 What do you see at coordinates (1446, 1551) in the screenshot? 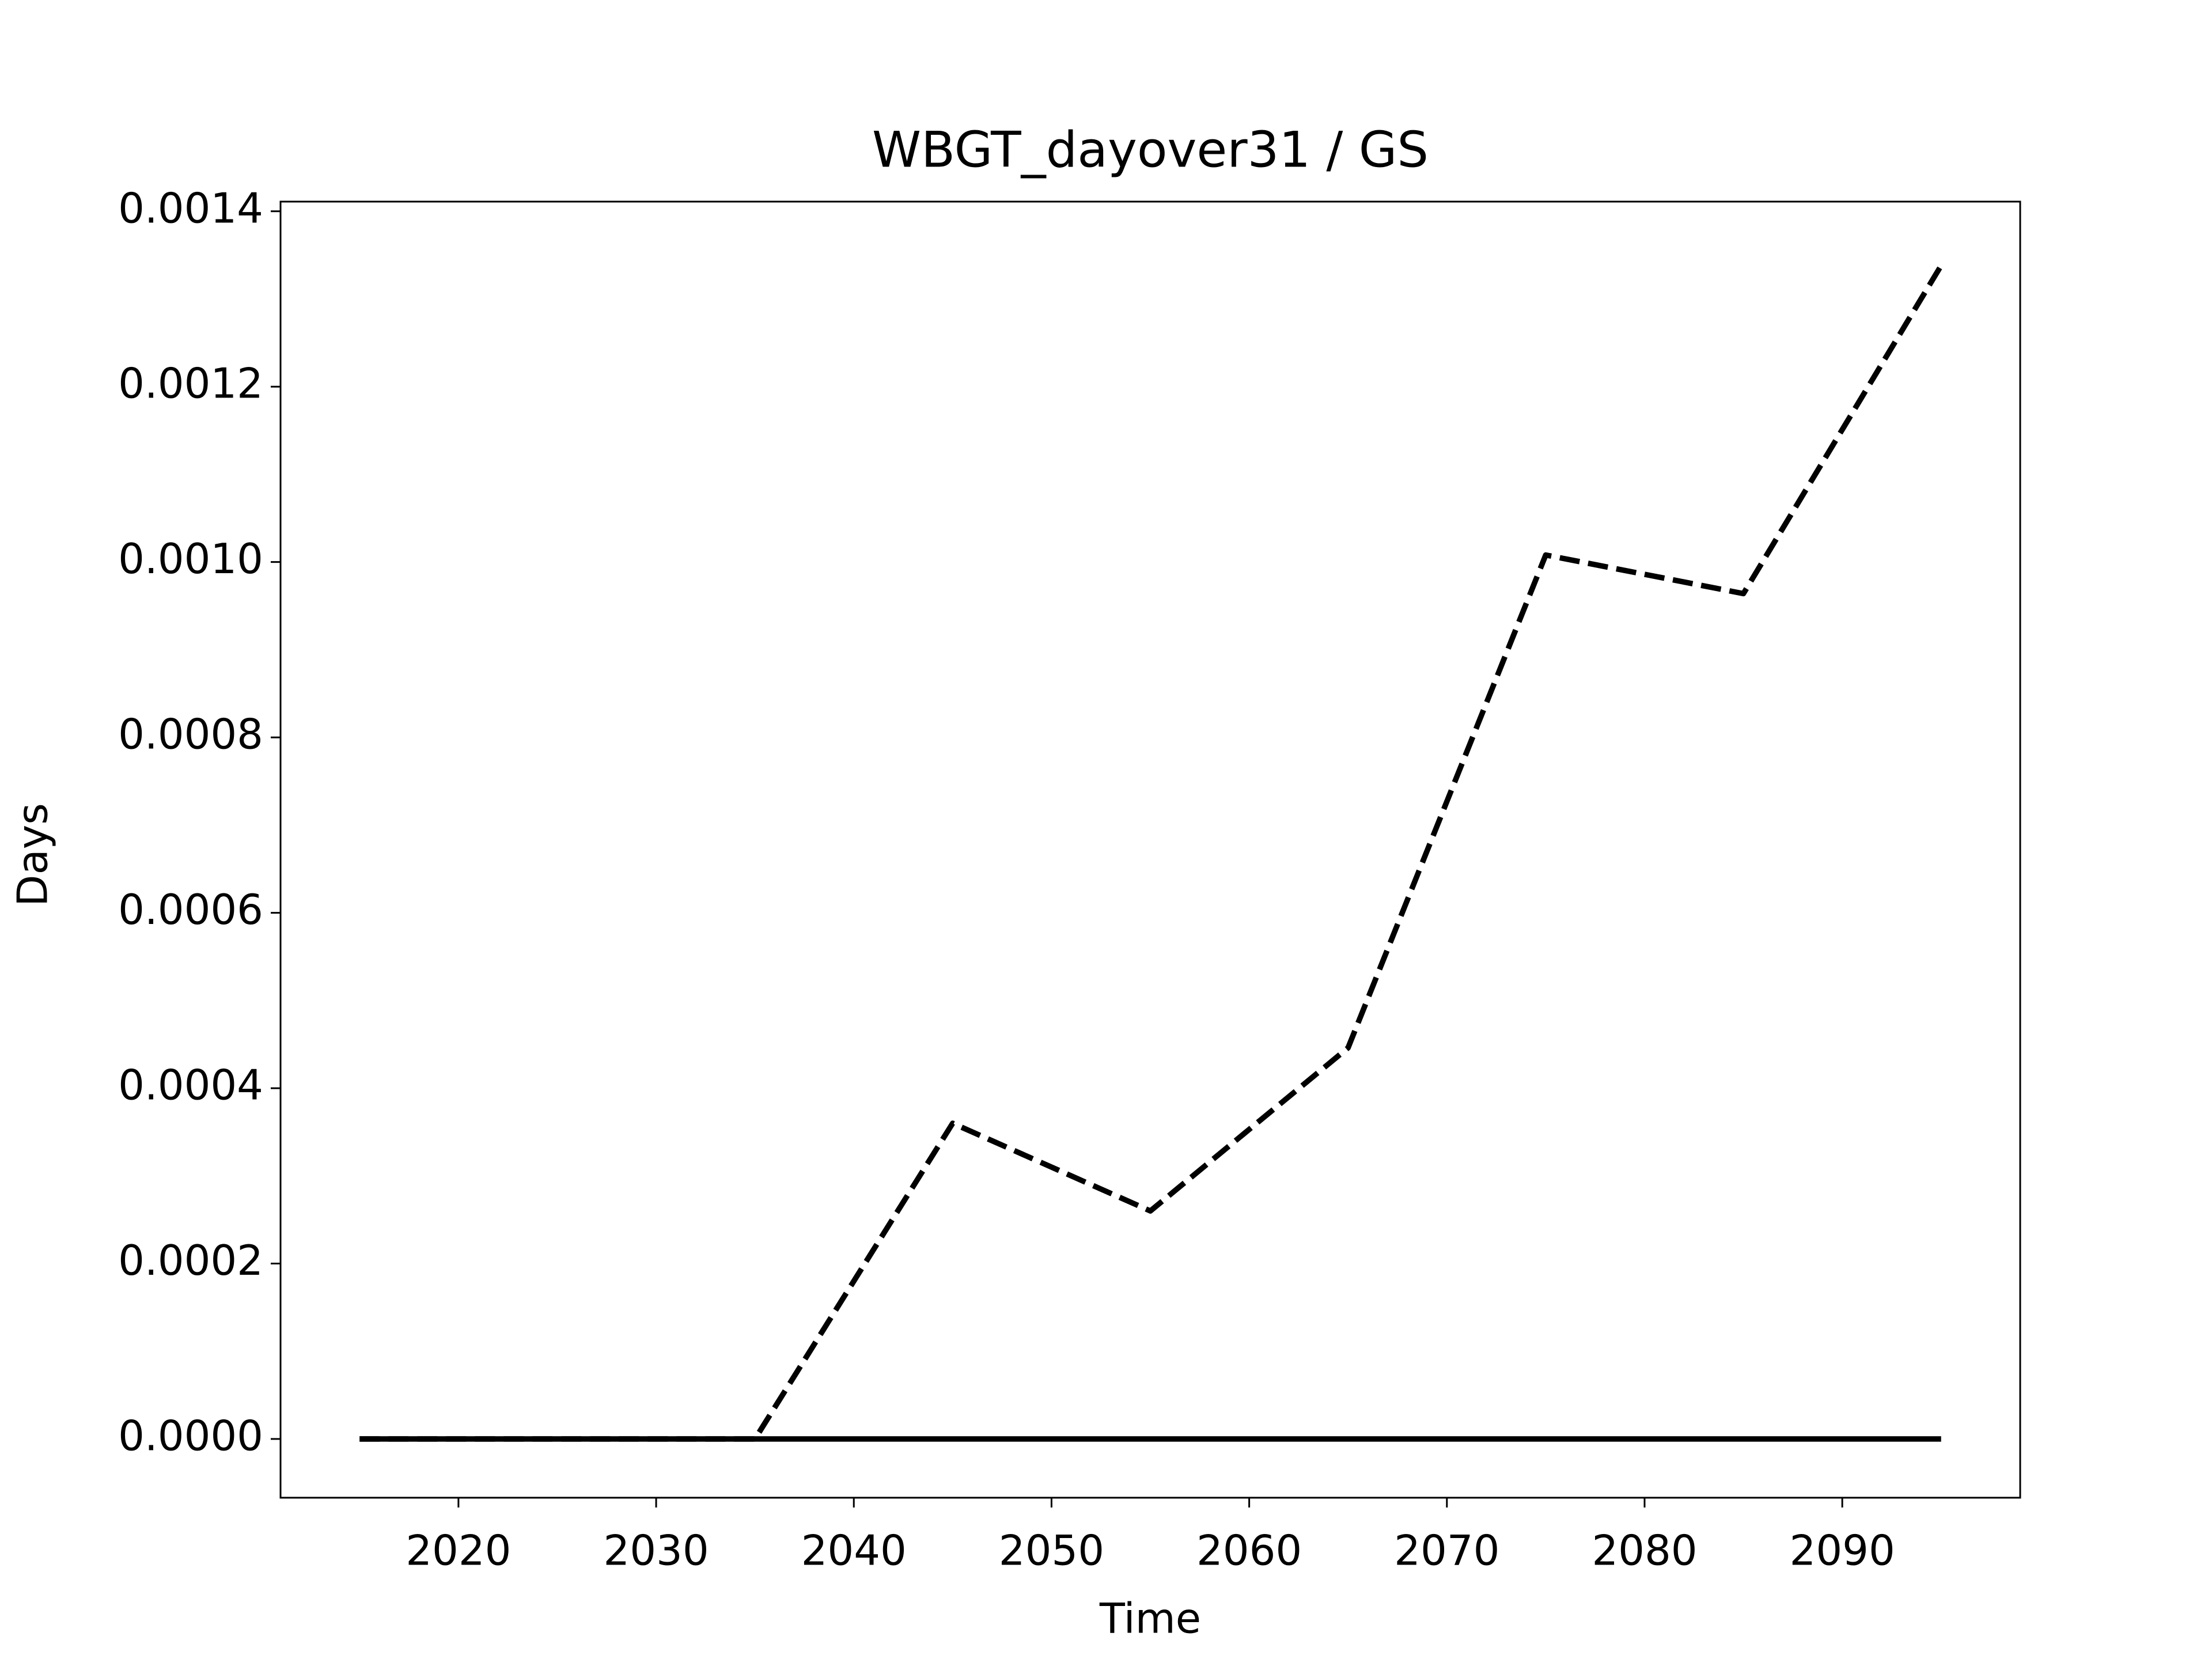
I see `x-tick-label: 2070` at bounding box center [1446, 1551].